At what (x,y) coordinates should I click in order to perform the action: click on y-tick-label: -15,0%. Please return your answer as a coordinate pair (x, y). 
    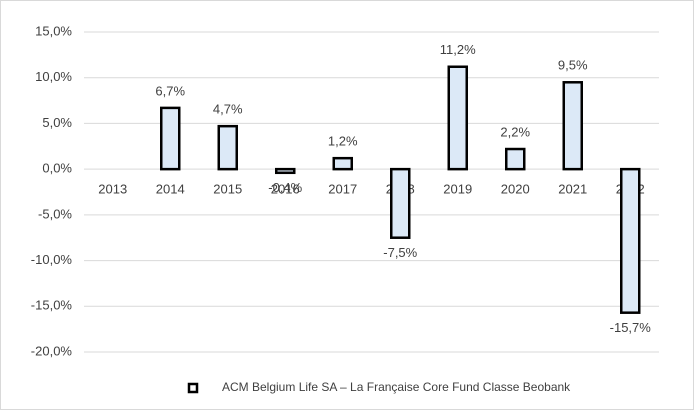
    Looking at the image, I should click on (52, 305).